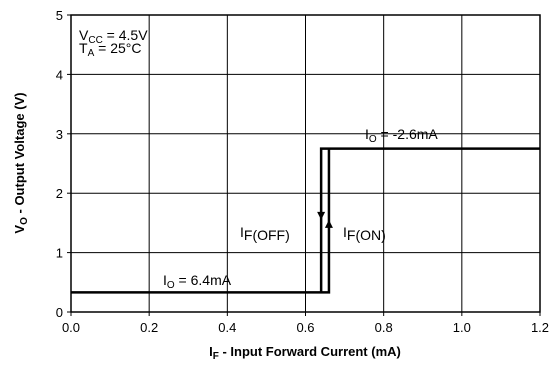 The height and width of the screenshot is (366, 560). I want to click on io-low-label: IO = 6.4mA, so click(197, 281).